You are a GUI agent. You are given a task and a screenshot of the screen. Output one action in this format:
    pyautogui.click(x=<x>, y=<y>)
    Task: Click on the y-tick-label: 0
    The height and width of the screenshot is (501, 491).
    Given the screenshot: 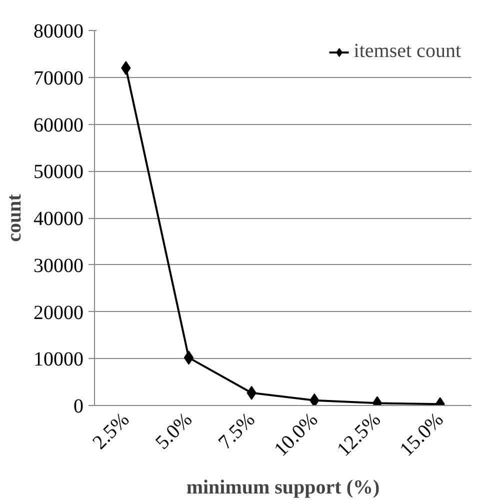 What is the action you would take?
    pyautogui.click(x=79, y=407)
    